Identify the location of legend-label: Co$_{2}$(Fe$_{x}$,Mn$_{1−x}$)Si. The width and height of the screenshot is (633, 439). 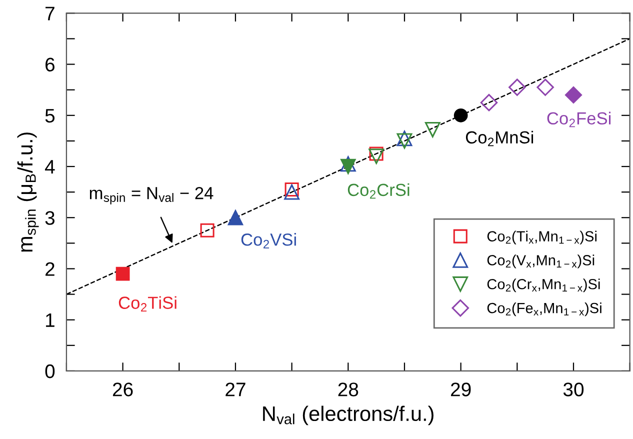
(544, 309).